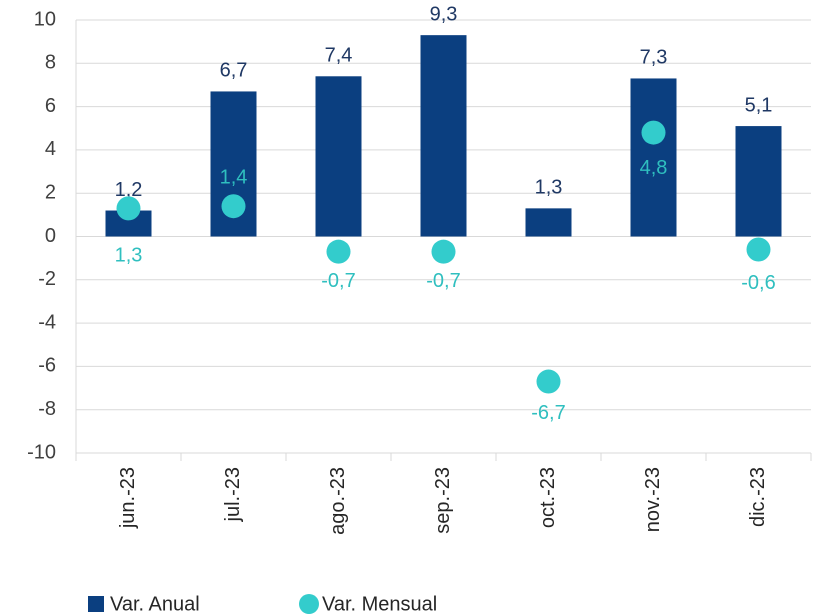  Describe the element at coordinates (443, 500) in the screenshot. I see `x-tick-label: sep.-23` at that location.